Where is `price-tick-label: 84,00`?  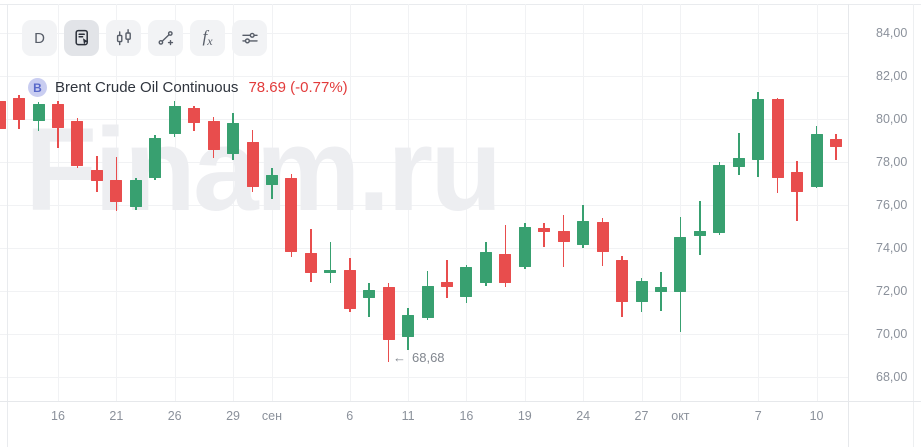 price-tick-label: 84,00 is located at coordinates (892, 33).